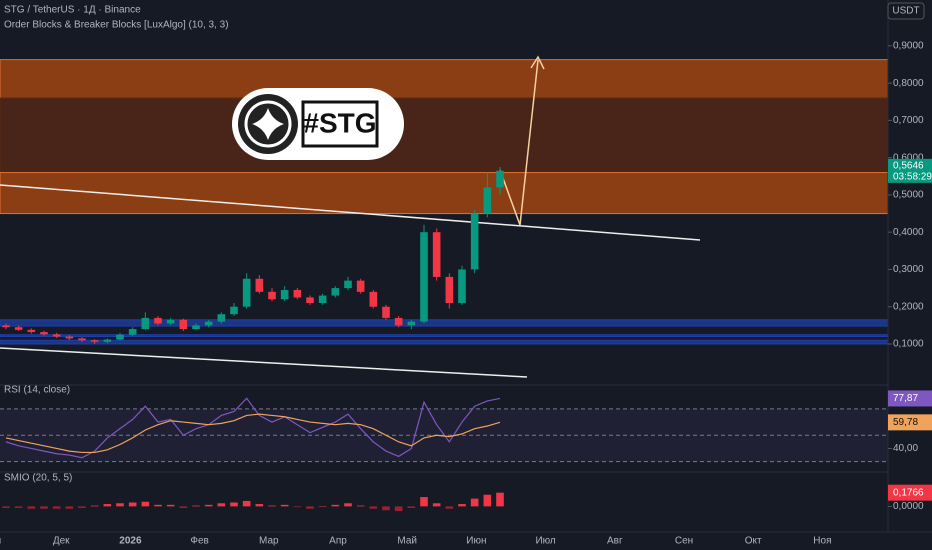 This screenshot has height=550, width=932. I want to click on price-badge, so click(910, 170).